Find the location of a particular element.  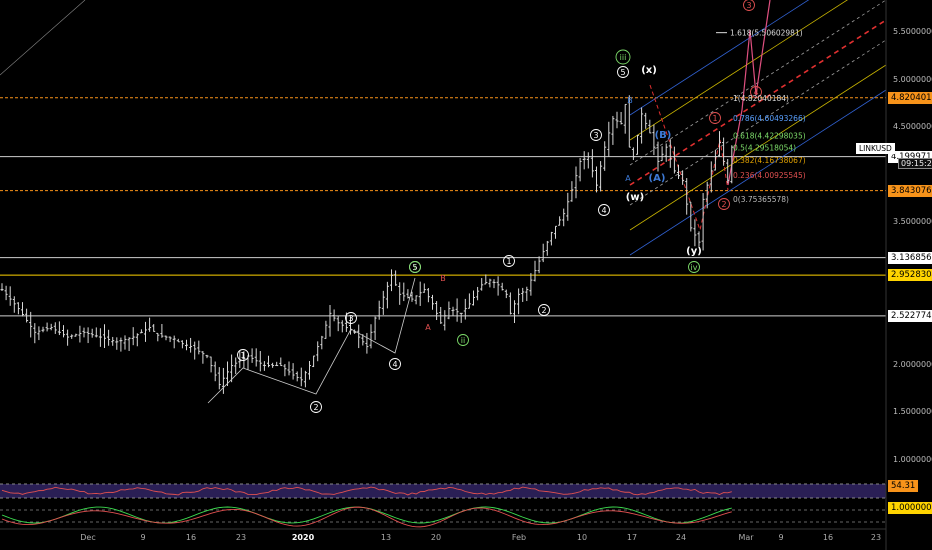

x-tick-label: 24 is located at coordinates (681, 537).